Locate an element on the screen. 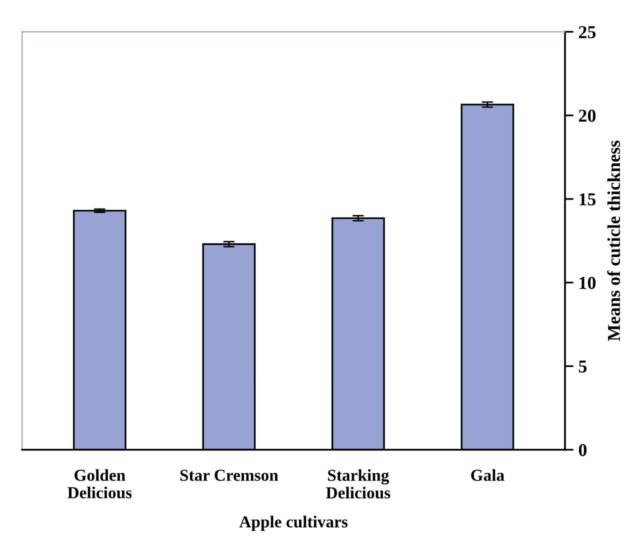 The width and height of the screenshot is (632, 558). y-tick-label: 15 is located at coordinates (588, 199).